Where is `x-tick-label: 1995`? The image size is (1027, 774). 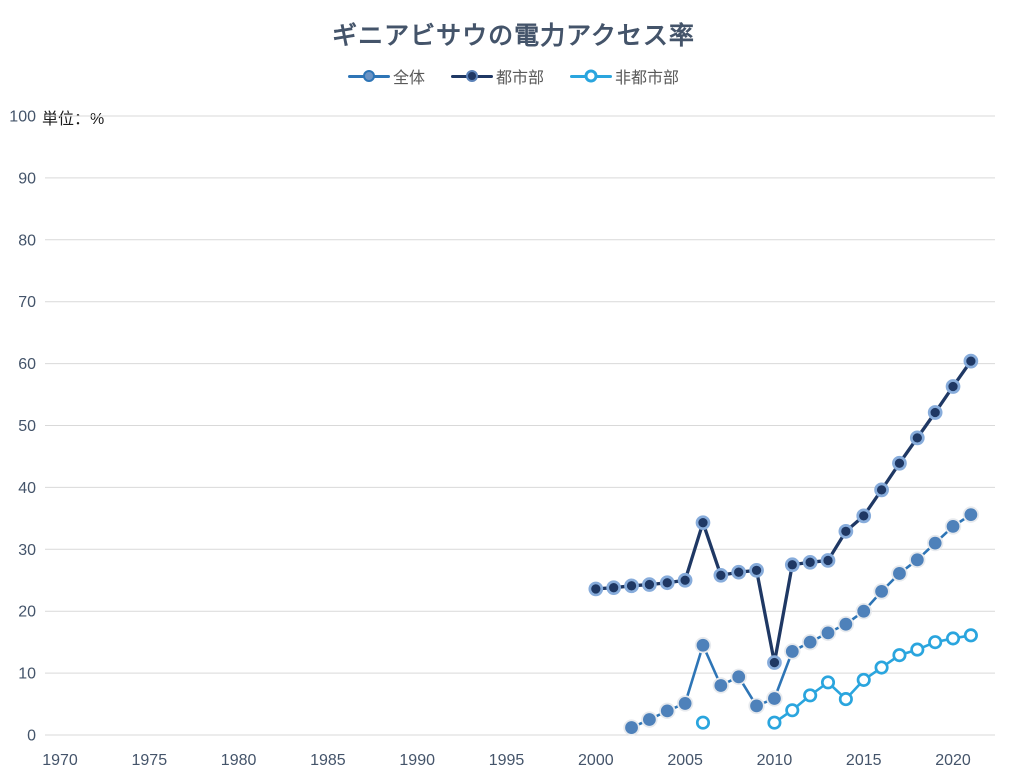 x-tick-label: 1995 is located at coordinates (507, 760).